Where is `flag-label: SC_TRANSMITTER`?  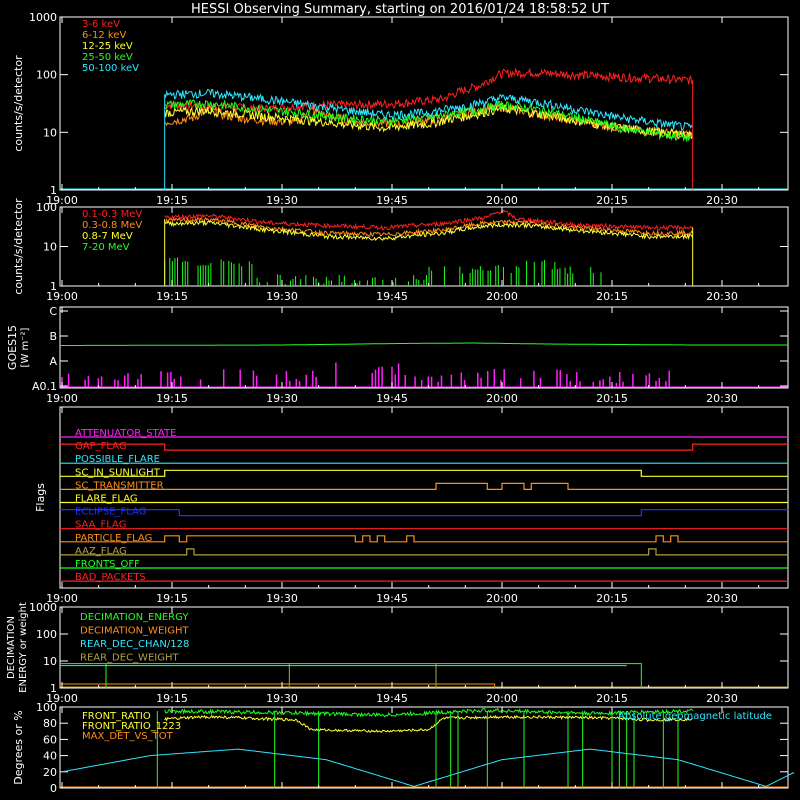 flag-label: SC_TRANSMITTER is located at coordinates (119, 485).